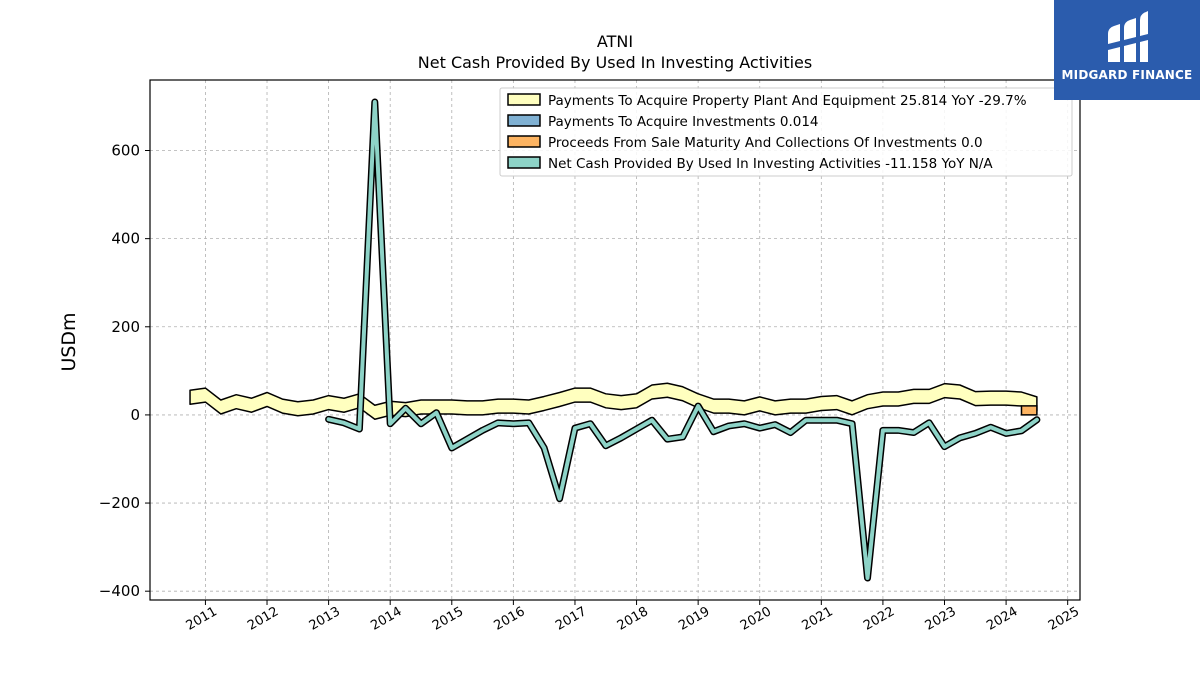 The image size is (1200, 675). What do you see at coordinates (615, 41) in the screenshot?
I see `chart-title: ATNI` at bounding box center [615, 41].